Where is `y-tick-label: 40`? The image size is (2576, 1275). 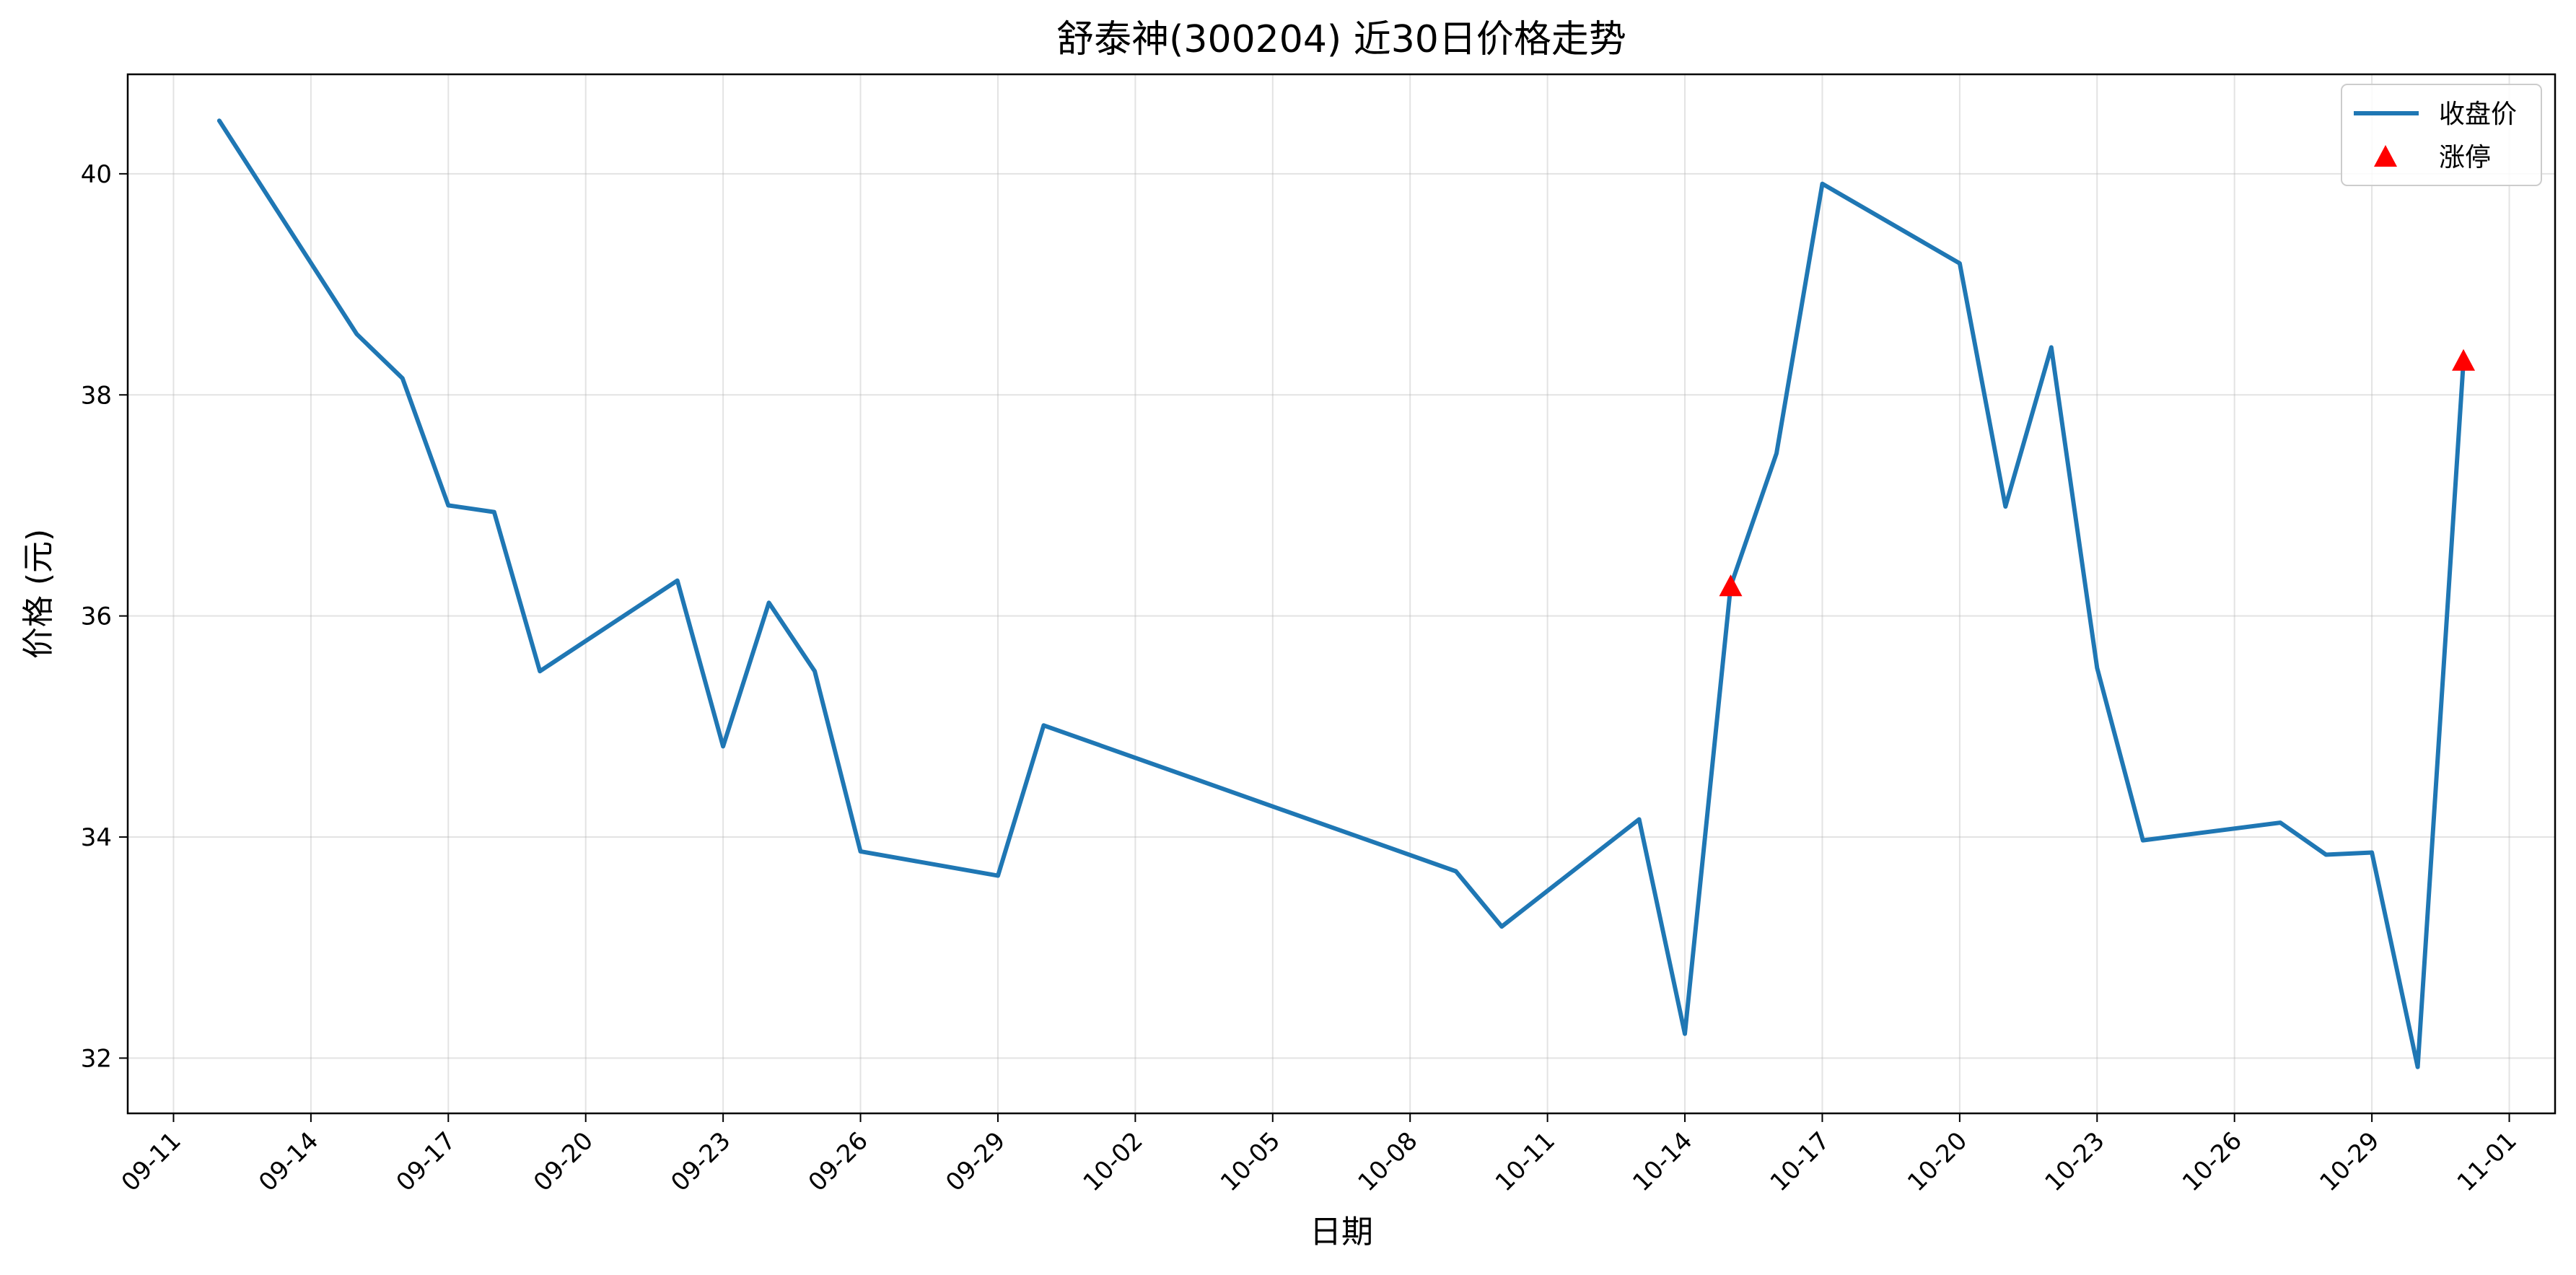 y-tick-label: 40 is located at coordinates (97, 174).